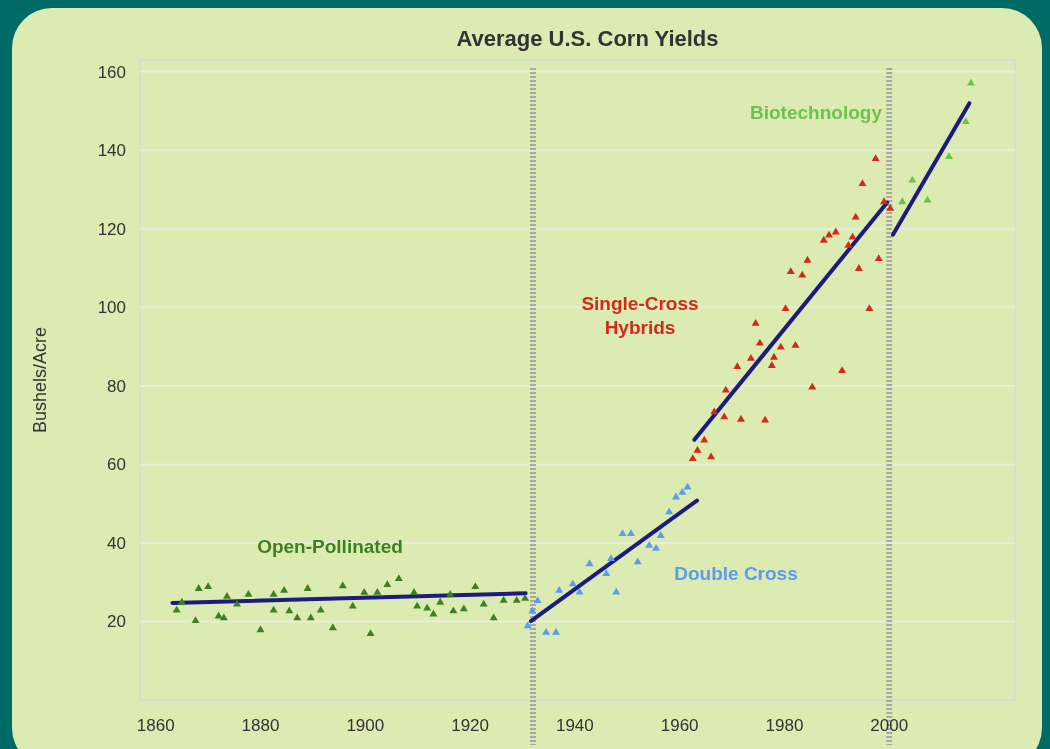 Image resolution: width=1050 pixels, height=749 pixels. I want to click on y-tick-label: 20, so click(116, 622).